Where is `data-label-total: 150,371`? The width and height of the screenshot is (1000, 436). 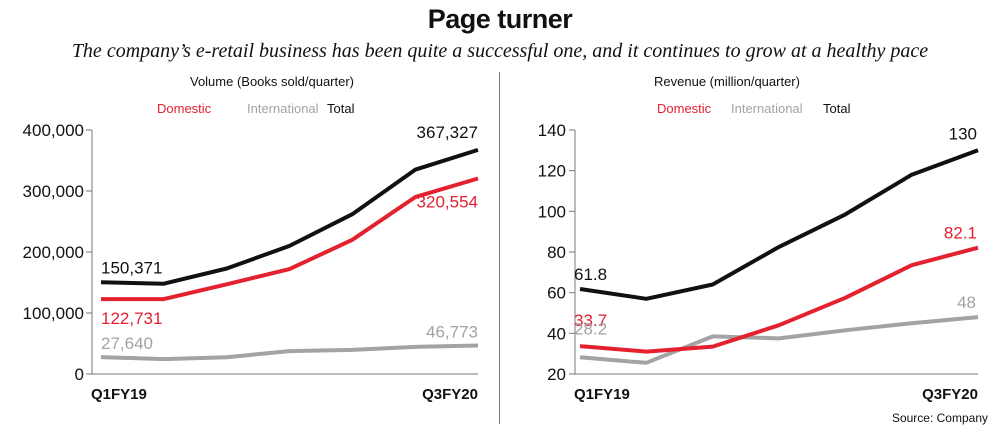
data-label-total: 150,371 is located at coordinates (131, 267).